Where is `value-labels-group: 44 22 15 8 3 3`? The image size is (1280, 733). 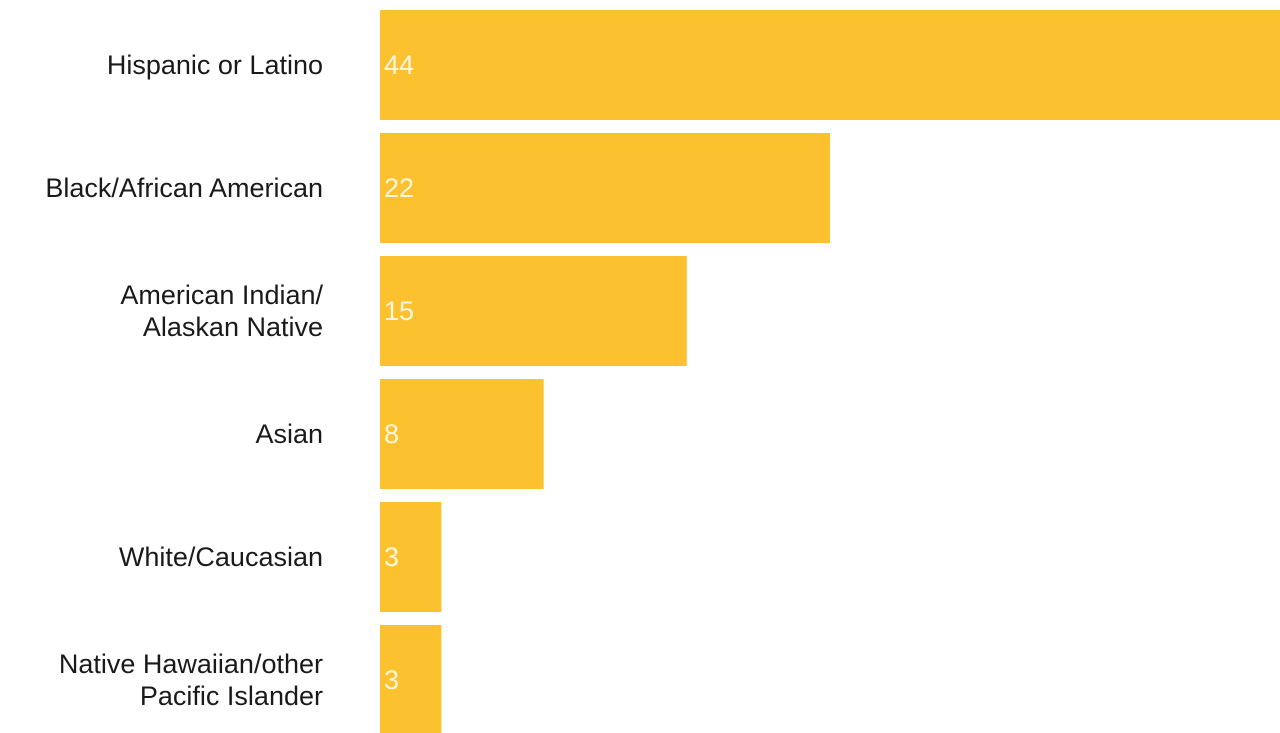 value-labels-group: 44 22 15 8 3 3 is located at coordinates (399, 372).